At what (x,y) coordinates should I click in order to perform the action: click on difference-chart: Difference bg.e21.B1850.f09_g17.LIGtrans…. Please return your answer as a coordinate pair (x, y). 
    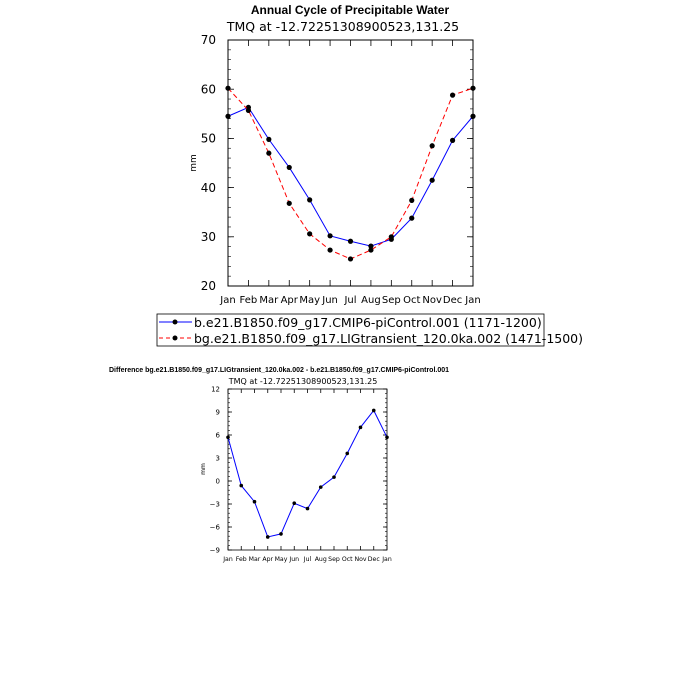
    Looking at the image, I should click on (279, 465).